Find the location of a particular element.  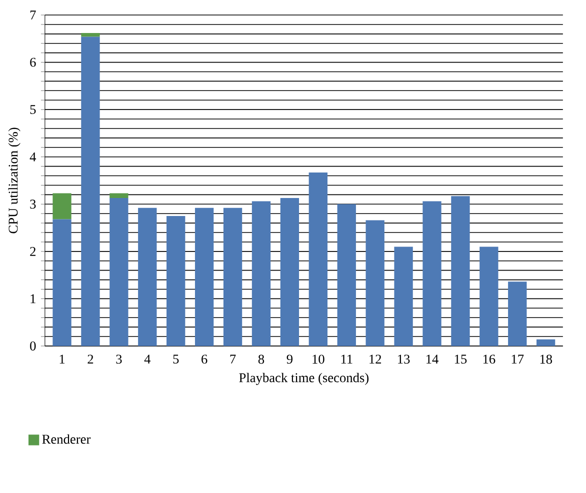

y-tick-label: 3 is located at coordinates (33, 204).